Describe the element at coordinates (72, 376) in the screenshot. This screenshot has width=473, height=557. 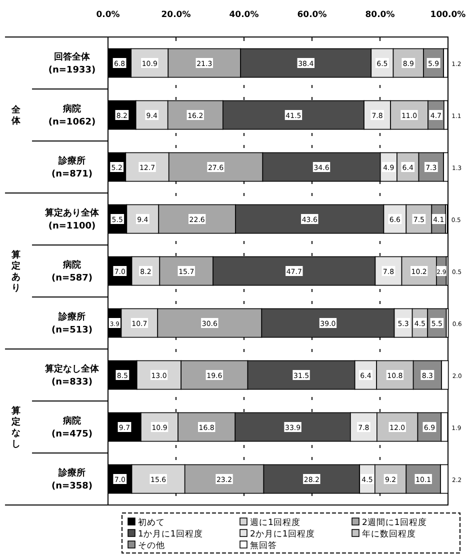
I see `y-tick-label: 算定なし全体 (n=833)` at that location.